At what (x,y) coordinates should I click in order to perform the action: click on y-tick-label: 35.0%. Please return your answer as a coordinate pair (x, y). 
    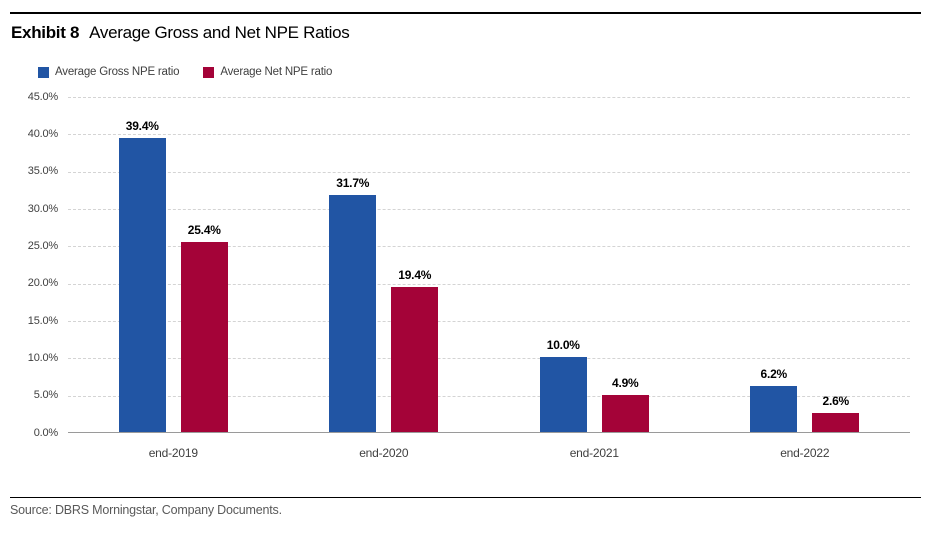
    Looking at the image, I should click on (42, 171).